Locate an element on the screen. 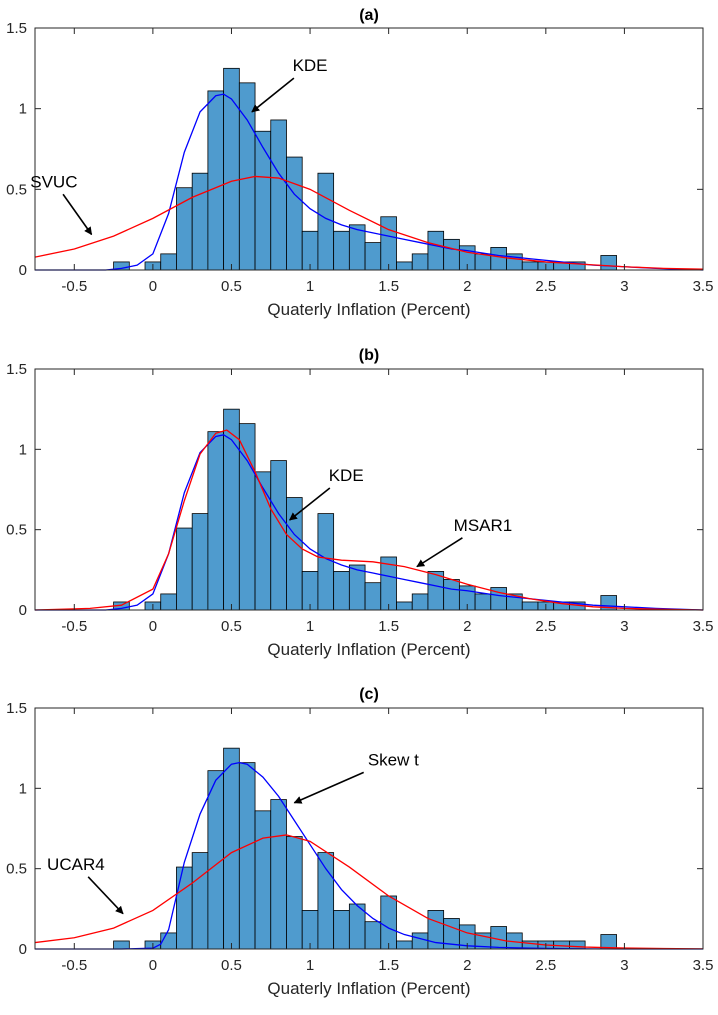 The width and height of the screenshot is (718, 1015). annotation-label: SVUC is located at coordinates (53, 181).